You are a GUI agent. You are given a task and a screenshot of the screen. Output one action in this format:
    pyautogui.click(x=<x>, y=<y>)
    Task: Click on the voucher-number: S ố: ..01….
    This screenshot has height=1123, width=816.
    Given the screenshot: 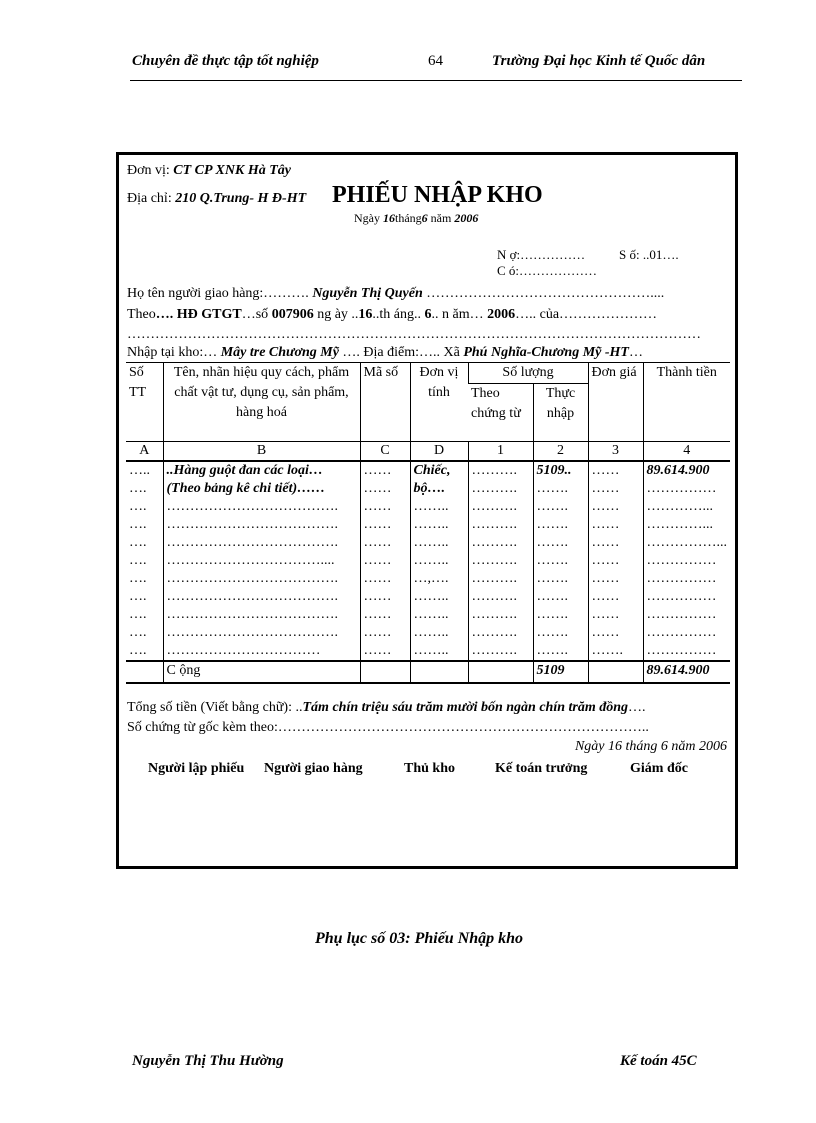 What is the action you would take?
    pyautogui.click(x=649, y=254)
    